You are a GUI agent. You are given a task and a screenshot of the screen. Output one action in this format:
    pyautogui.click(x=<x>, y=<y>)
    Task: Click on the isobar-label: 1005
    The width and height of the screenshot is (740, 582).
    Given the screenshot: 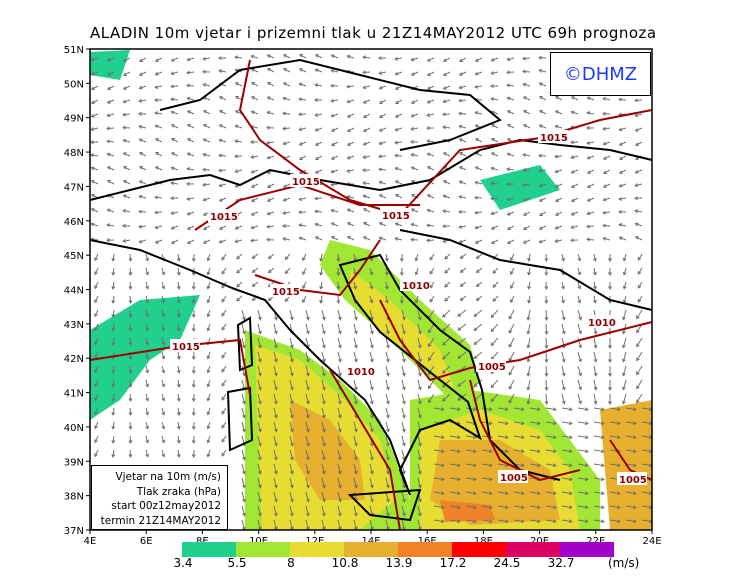 What is the action you would take?
    pyautogui.click(x=633, y=480)
    